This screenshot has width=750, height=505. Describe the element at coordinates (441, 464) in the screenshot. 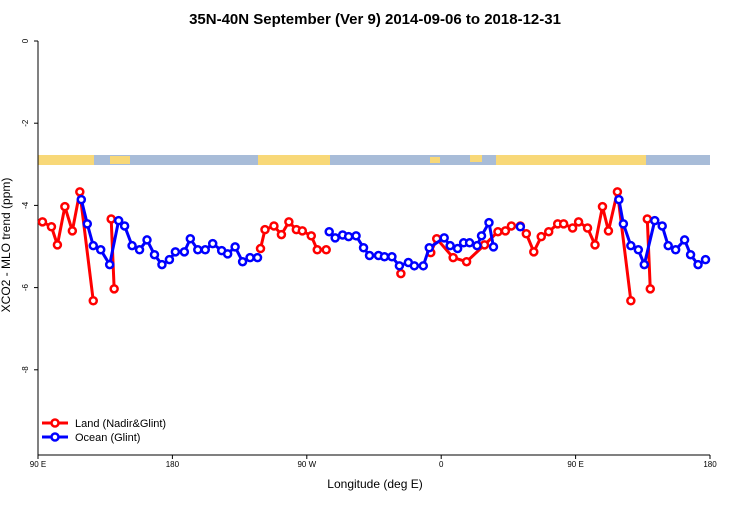

I see `x-tick-label: 0` at that location.